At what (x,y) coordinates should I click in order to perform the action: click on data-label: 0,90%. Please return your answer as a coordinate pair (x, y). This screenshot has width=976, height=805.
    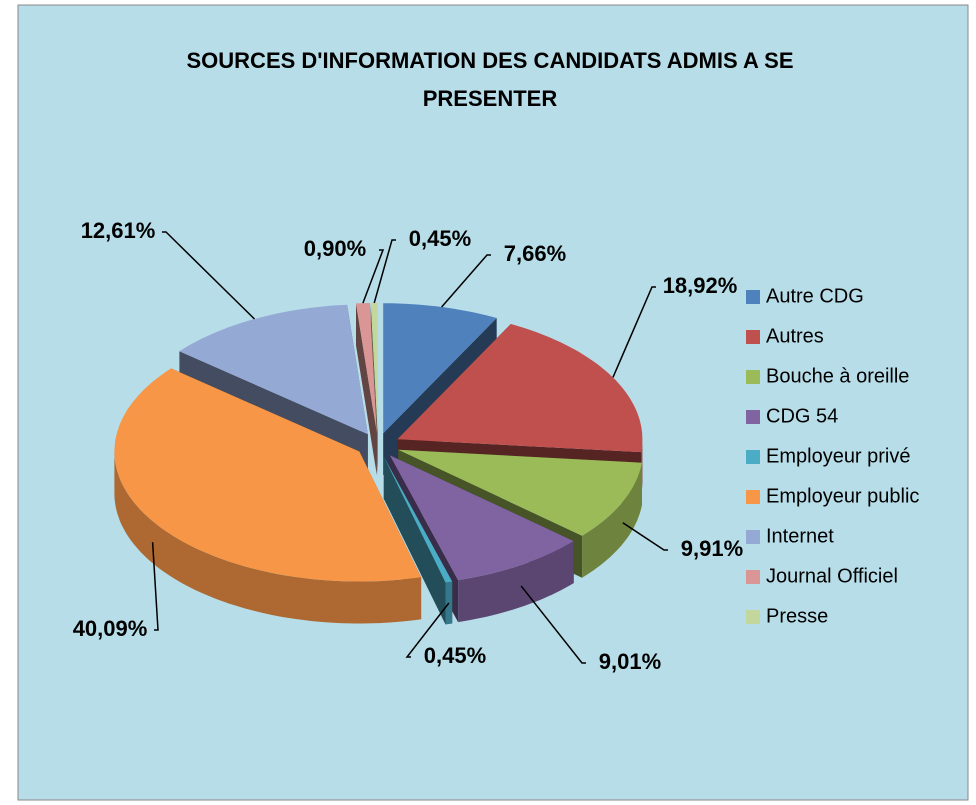
    Looking at the image, I should click on (335, 248).